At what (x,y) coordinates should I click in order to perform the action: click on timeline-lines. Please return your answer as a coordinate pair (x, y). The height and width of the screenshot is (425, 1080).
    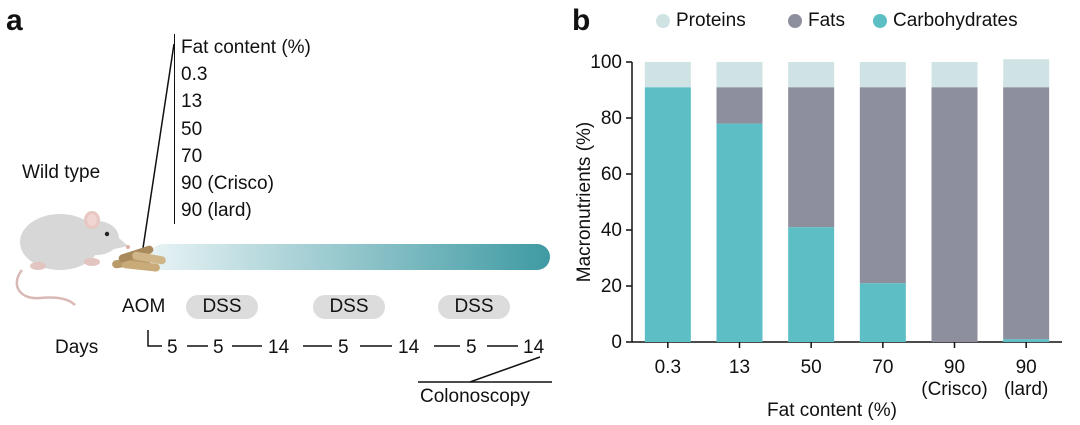
    Looking at the image, I should click on (349, 356).